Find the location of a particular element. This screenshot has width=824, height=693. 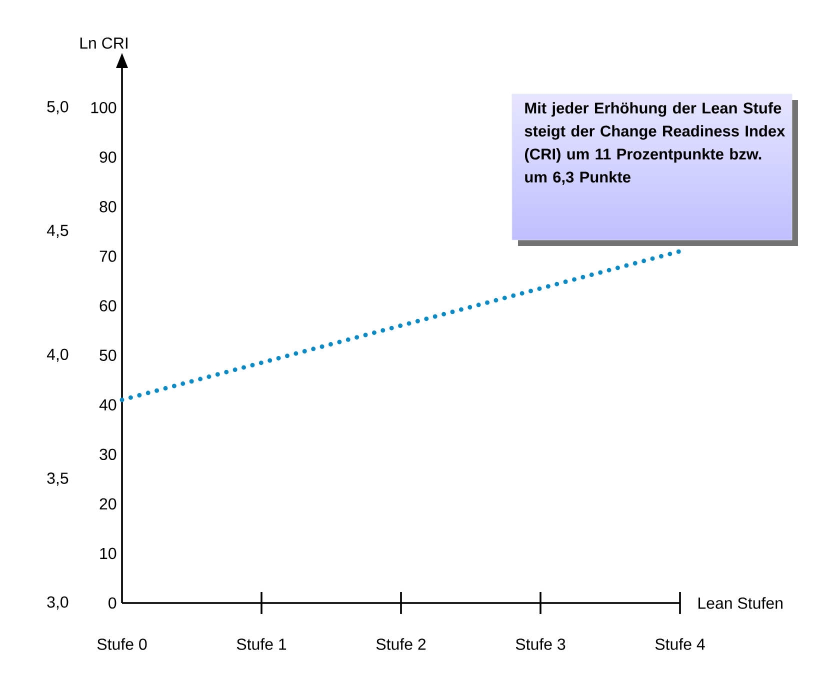

y-tick-label: 20 is located at coordinates (108, 504).